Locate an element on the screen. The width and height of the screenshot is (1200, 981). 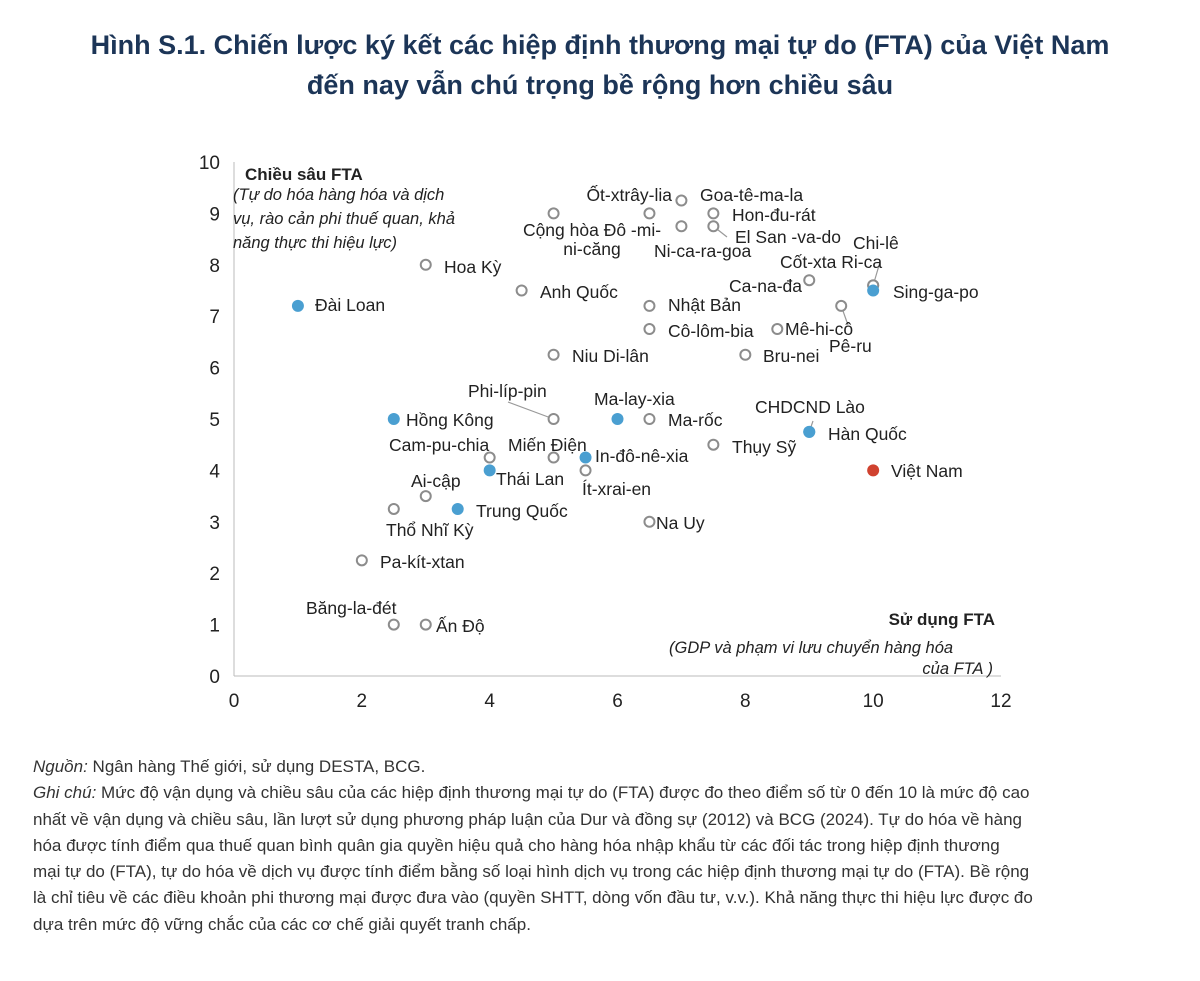
x-axis-title: Sử dụng FTA is located at coordinates (942, 619).